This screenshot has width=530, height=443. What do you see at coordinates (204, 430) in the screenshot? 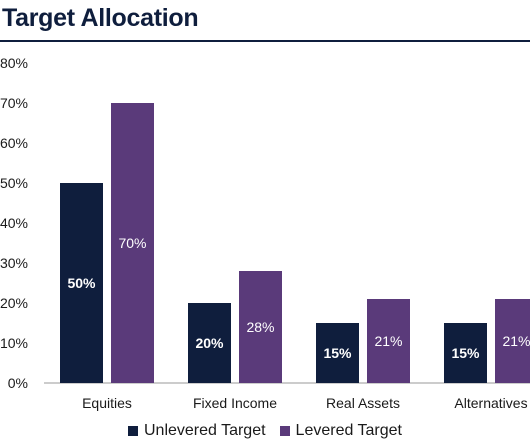
I see `legend-label-unlevered: Unlevered Target` at bounding box center [204, 430].